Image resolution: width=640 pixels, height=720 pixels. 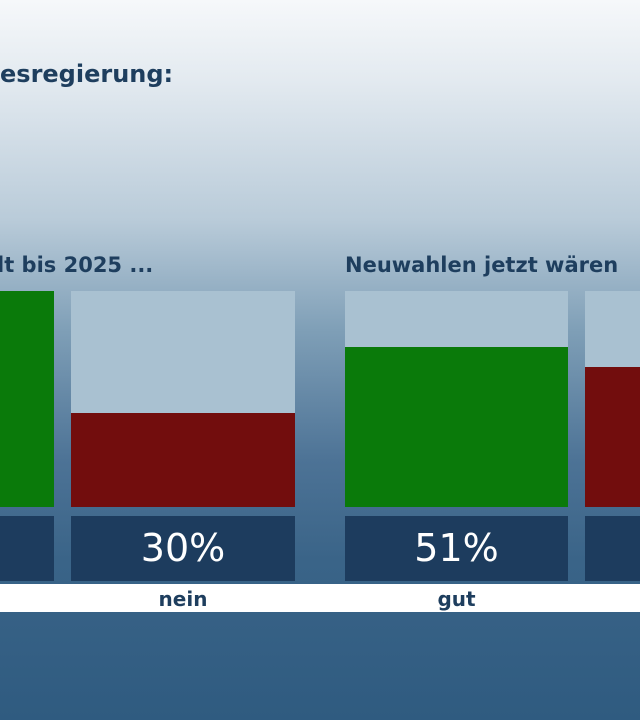 I want to click on value-label-gut: 51%, so click(x=456, y=548).